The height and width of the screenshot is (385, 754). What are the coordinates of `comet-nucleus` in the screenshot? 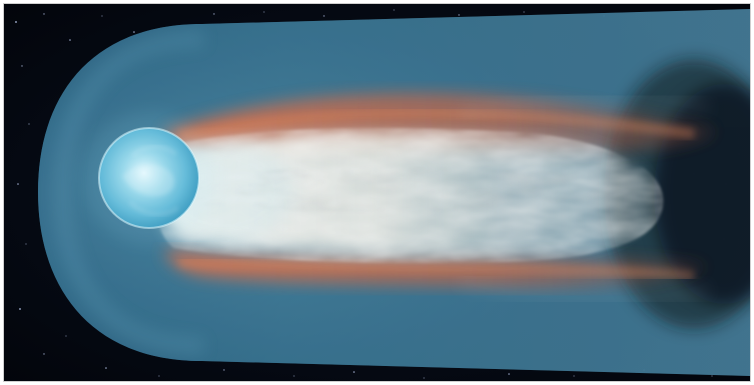 It's located at (149, 178).